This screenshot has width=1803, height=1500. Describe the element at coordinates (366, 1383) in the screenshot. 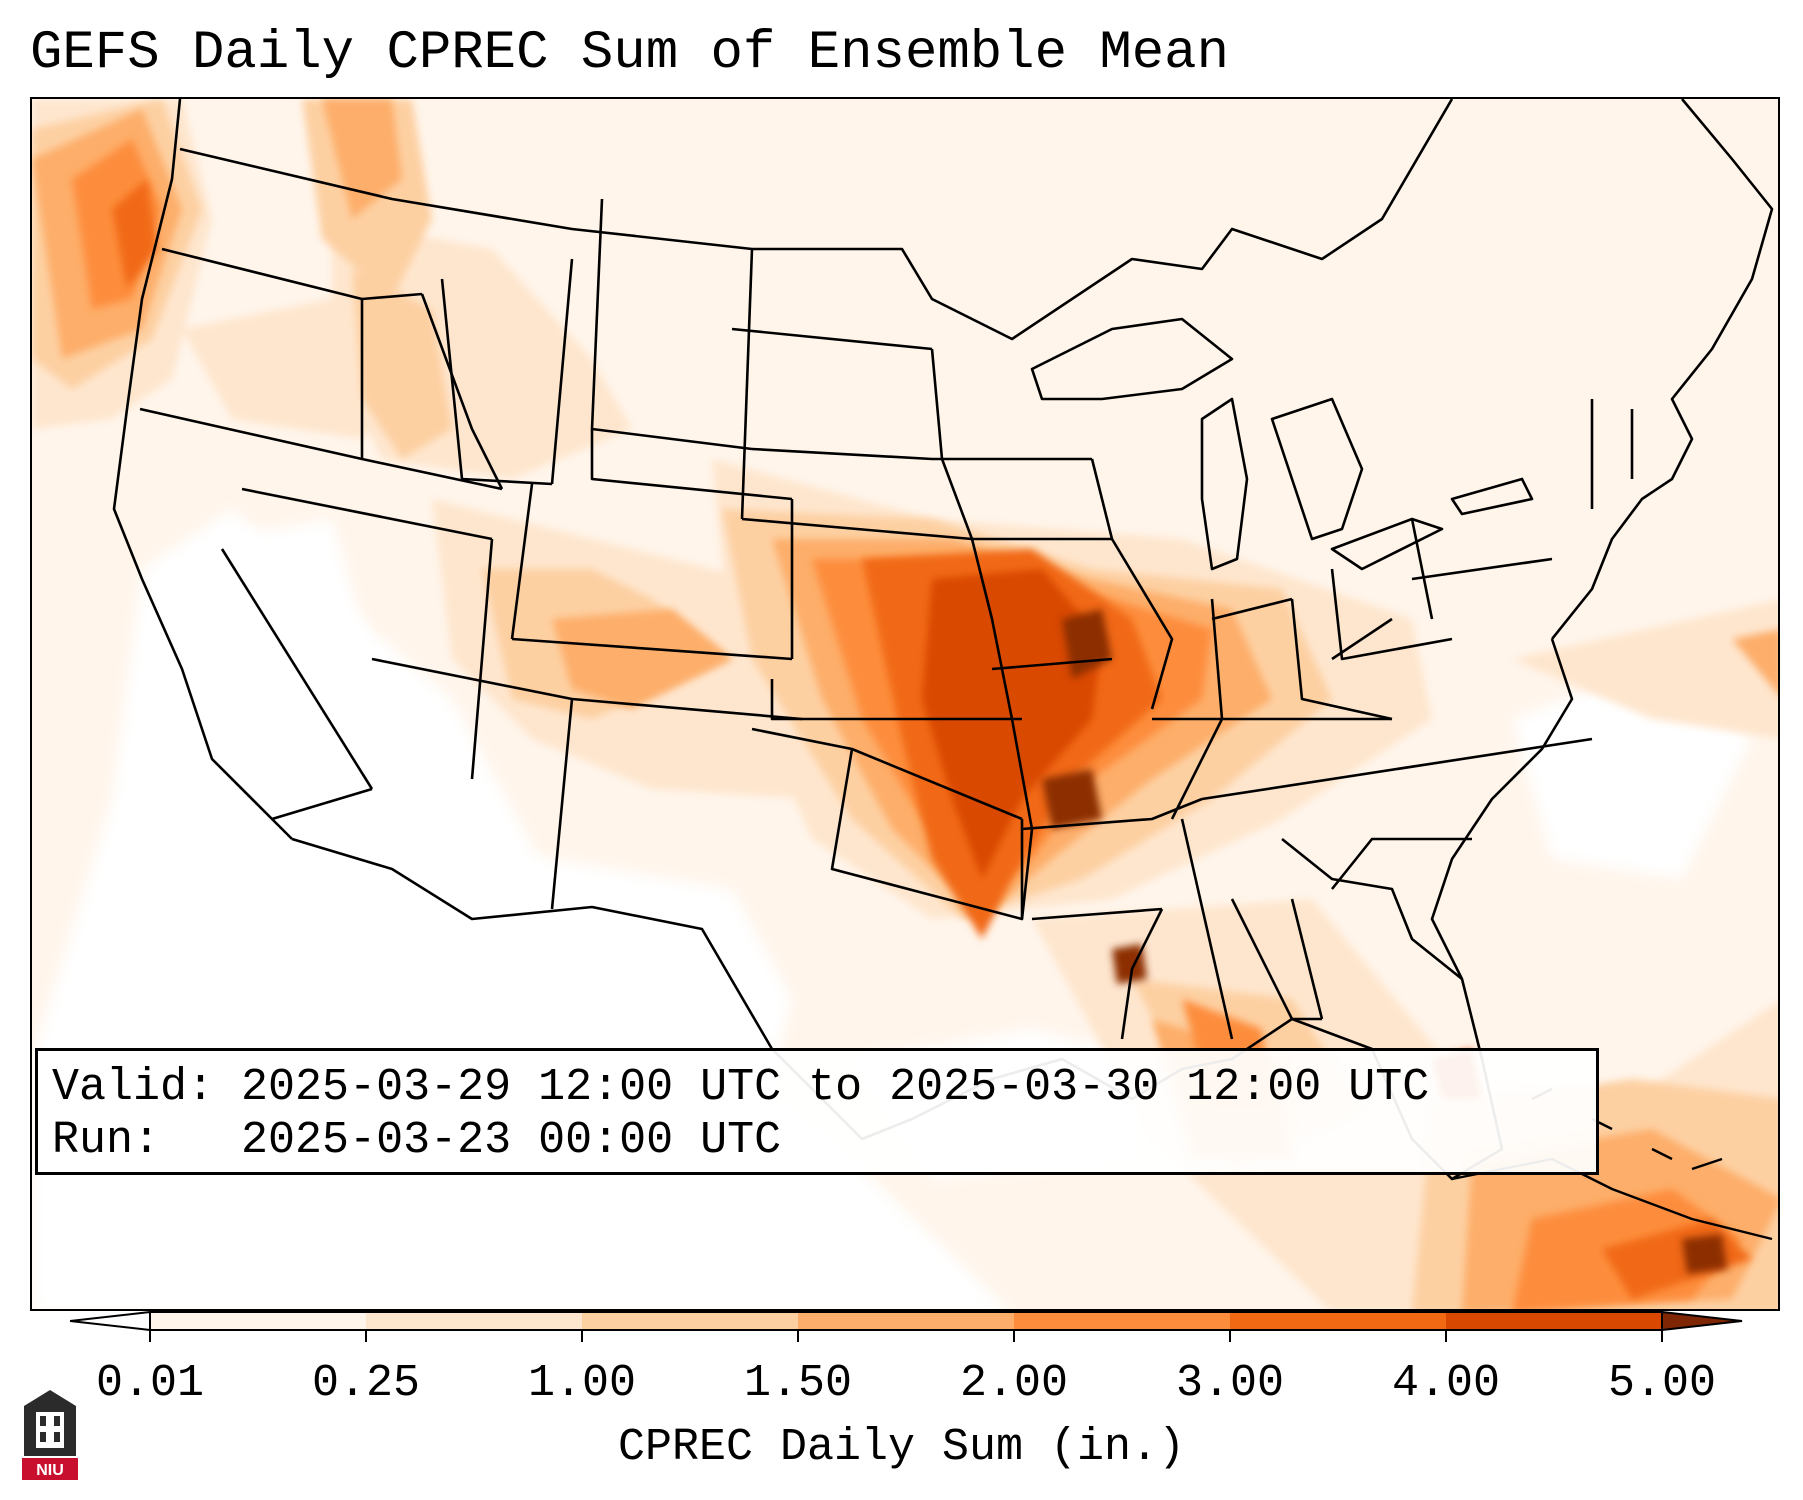

I see `colorbar-tick-label: 0.25` at that location.